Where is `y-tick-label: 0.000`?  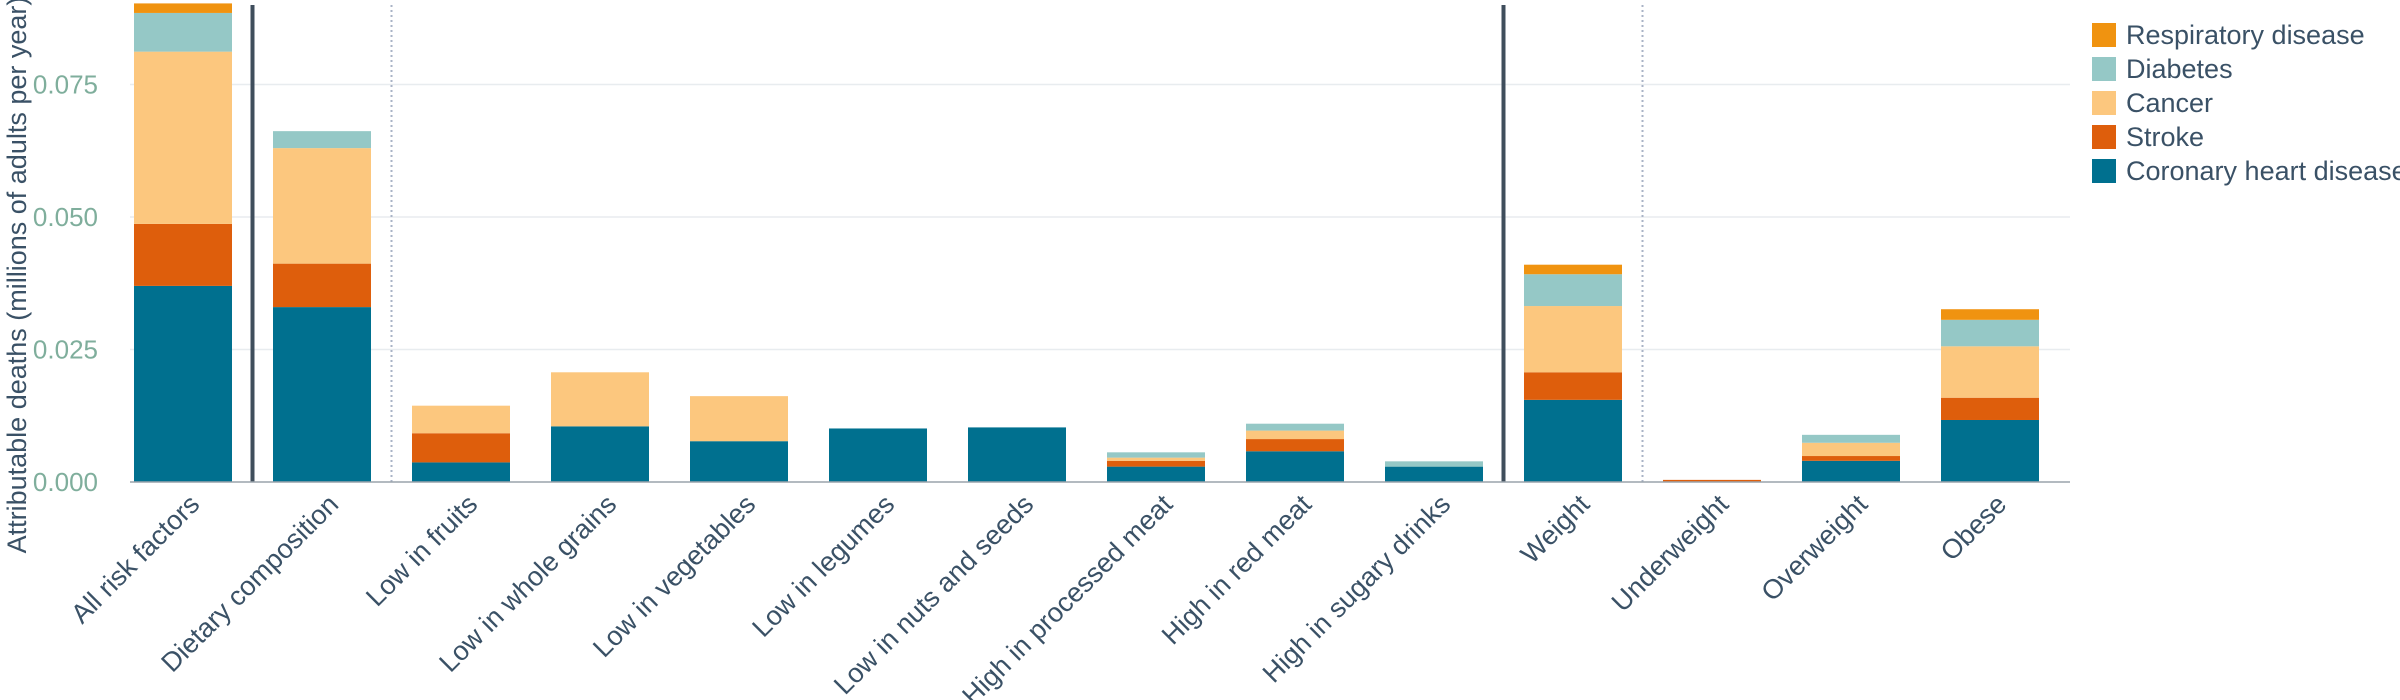
y-tick-label: 0.000 is located at coordinates (65, 482).